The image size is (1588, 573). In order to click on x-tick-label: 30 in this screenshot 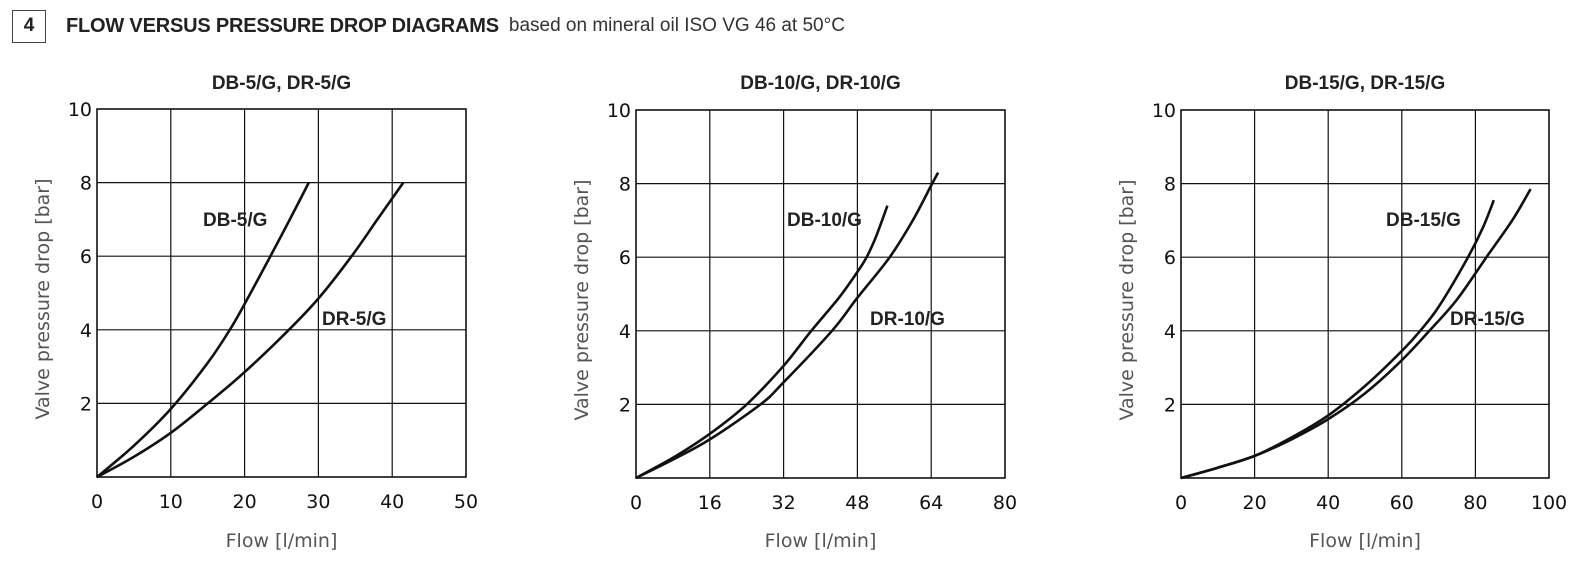, I will do `click(318, 502)`.